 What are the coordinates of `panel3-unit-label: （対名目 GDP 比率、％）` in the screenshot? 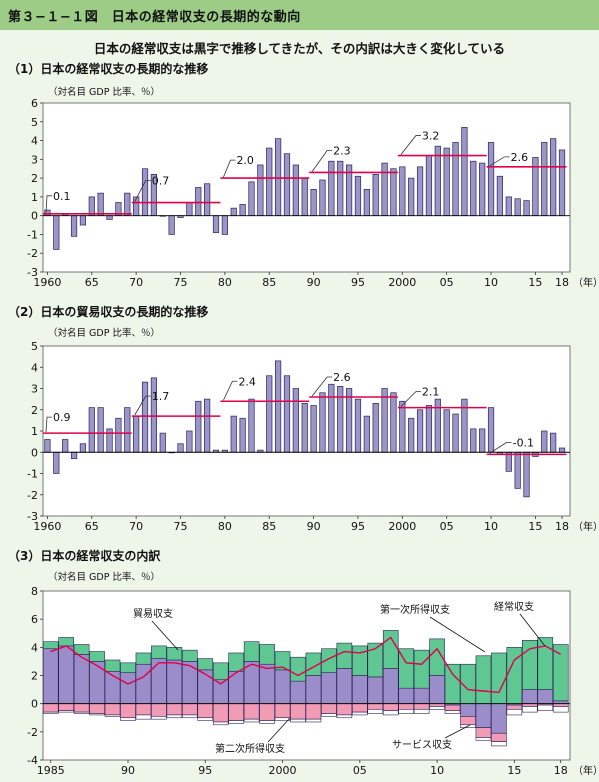 It's located at (104, 577).